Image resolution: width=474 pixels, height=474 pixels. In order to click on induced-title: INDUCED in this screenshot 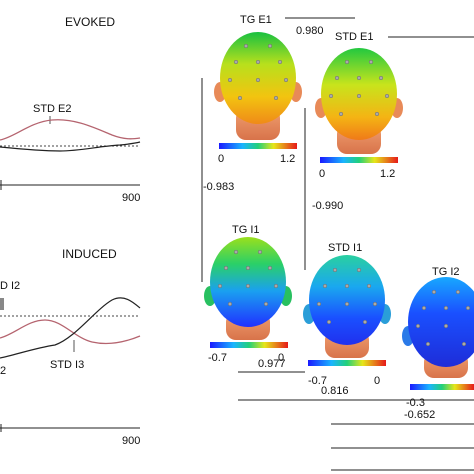, I will do `click(89, 254)`.